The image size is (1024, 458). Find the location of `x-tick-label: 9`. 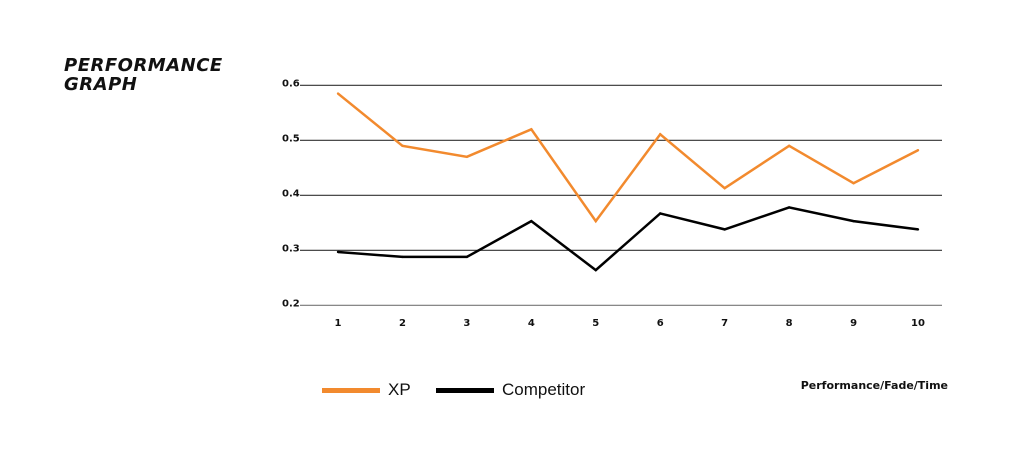

x-tick-label: 9 is located at coordinates (853, 323).